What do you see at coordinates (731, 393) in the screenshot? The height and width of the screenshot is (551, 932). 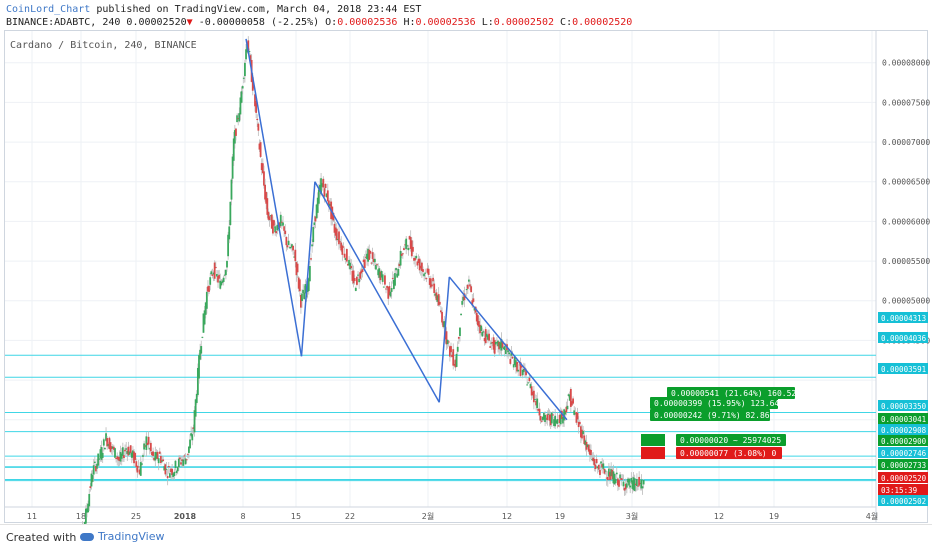 I see `measure-box-bg` at bounding box center [731, 393].